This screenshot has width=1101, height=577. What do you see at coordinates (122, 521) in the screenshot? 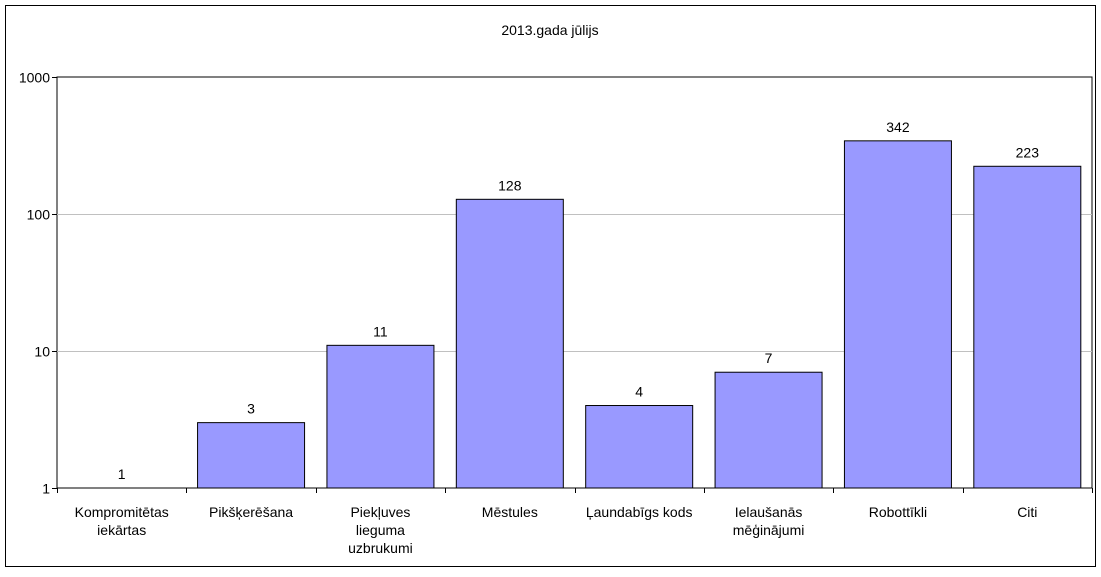
I see `x-tick-label: Kompromitētas iekārtas` at bounding box center [122, 521].